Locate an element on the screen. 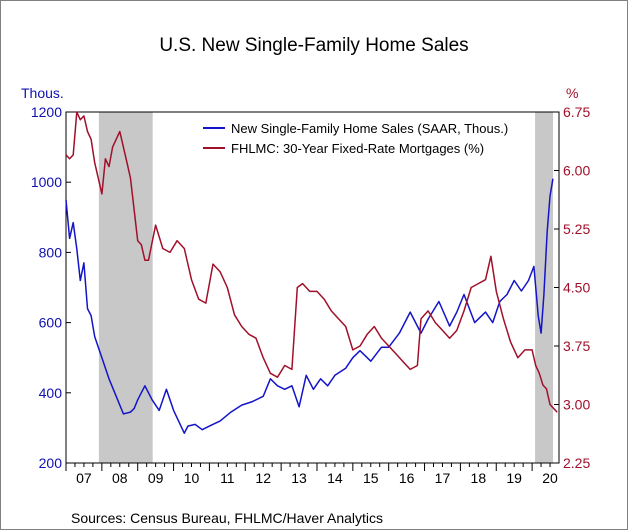  x-tick-label: 10 is located at coordinates (192, 478).